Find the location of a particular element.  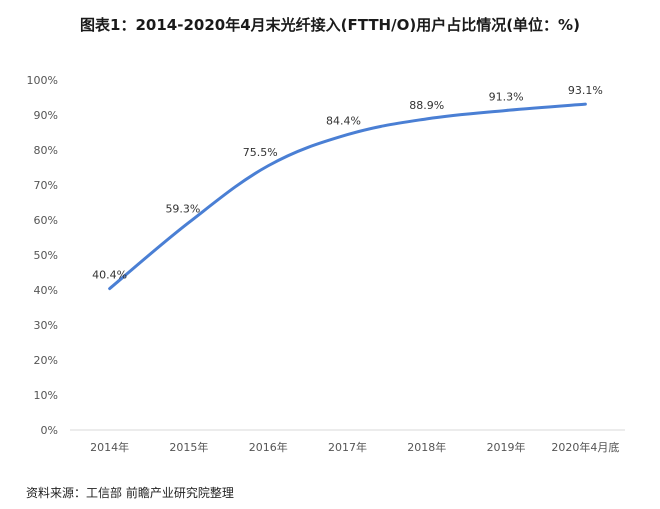

y-tick-label: 50% is located at coordinates (46, 255).